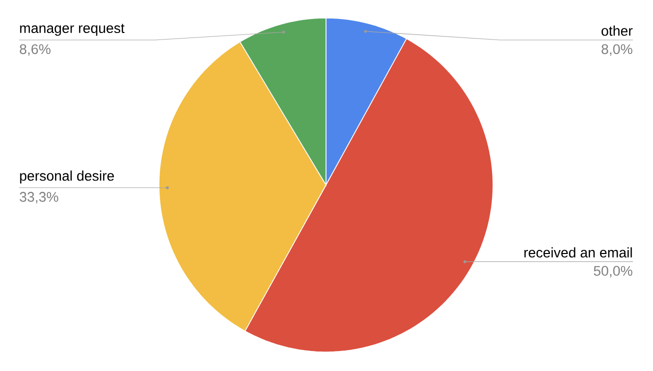 Image resolution: width=653 pixels, height=371 pixels. What do you see at coordinates (72, 30) in the screenshot?
I see `slice-label: manager request` at bounding box center [72, 30].